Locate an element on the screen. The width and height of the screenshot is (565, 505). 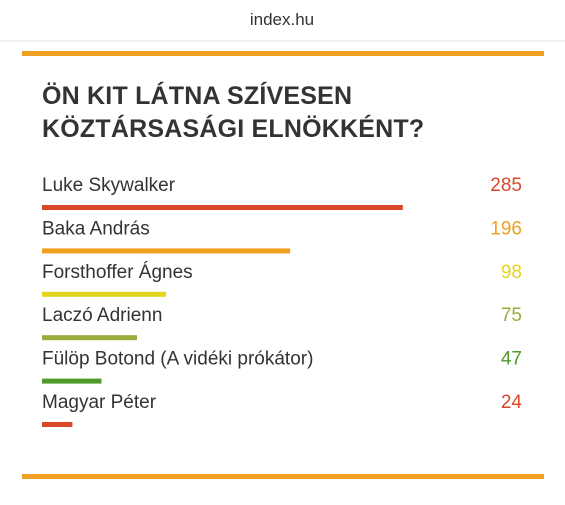
vote-count: 47 is located at coordinates (511, 359).